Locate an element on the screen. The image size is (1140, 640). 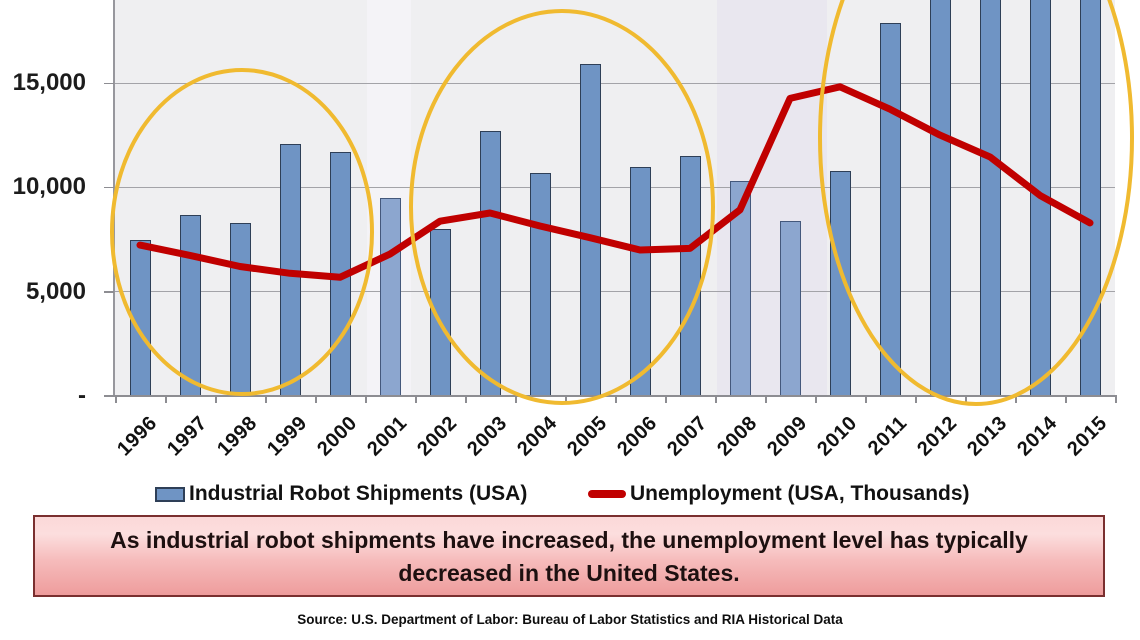
y-axis-line is located at coordinates (114, 198).